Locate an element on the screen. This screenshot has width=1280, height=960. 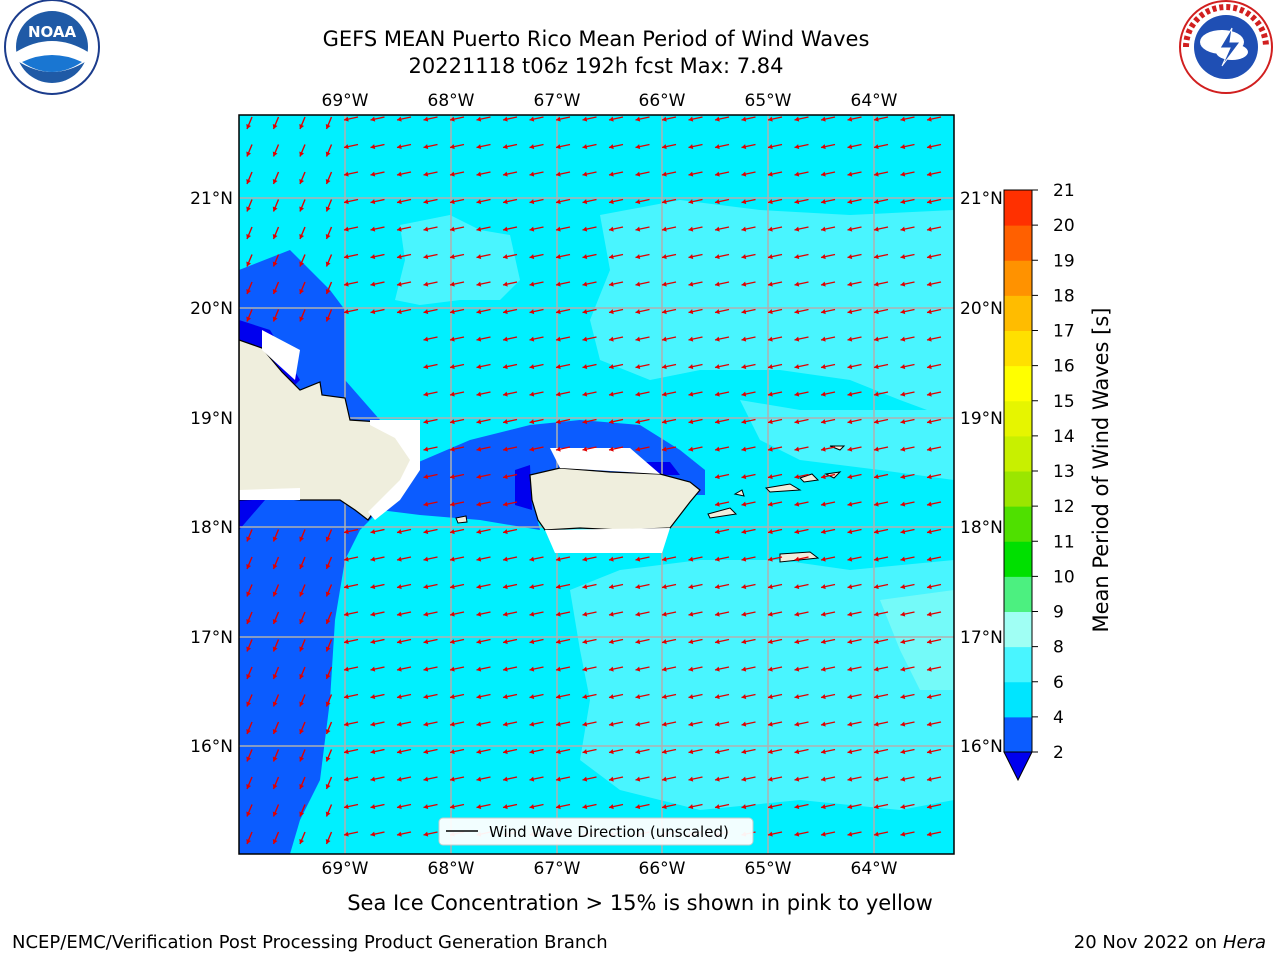
colorbar-tick-label: 21 is located at coordinates (1064, 191).